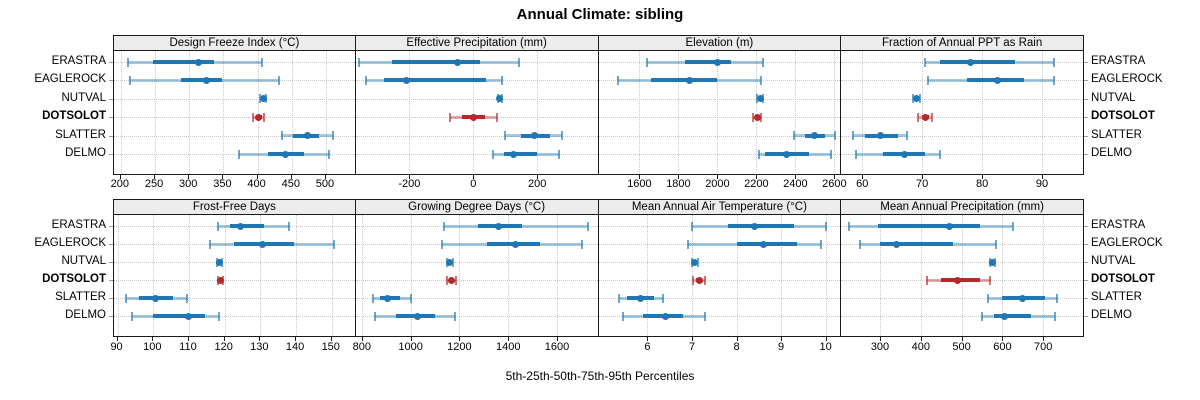  Describe the element at coordinates (152, 347) in the screenshot. I see `x-tick-label: 100` at that location.